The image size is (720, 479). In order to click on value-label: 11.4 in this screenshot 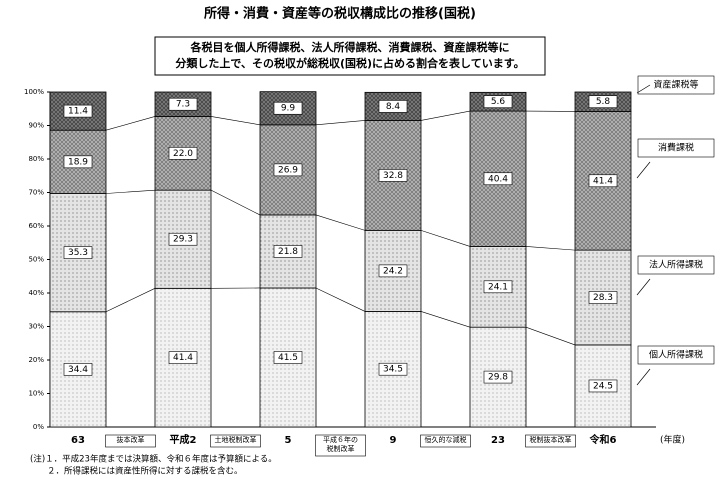, I will do `click(78, 112)`.